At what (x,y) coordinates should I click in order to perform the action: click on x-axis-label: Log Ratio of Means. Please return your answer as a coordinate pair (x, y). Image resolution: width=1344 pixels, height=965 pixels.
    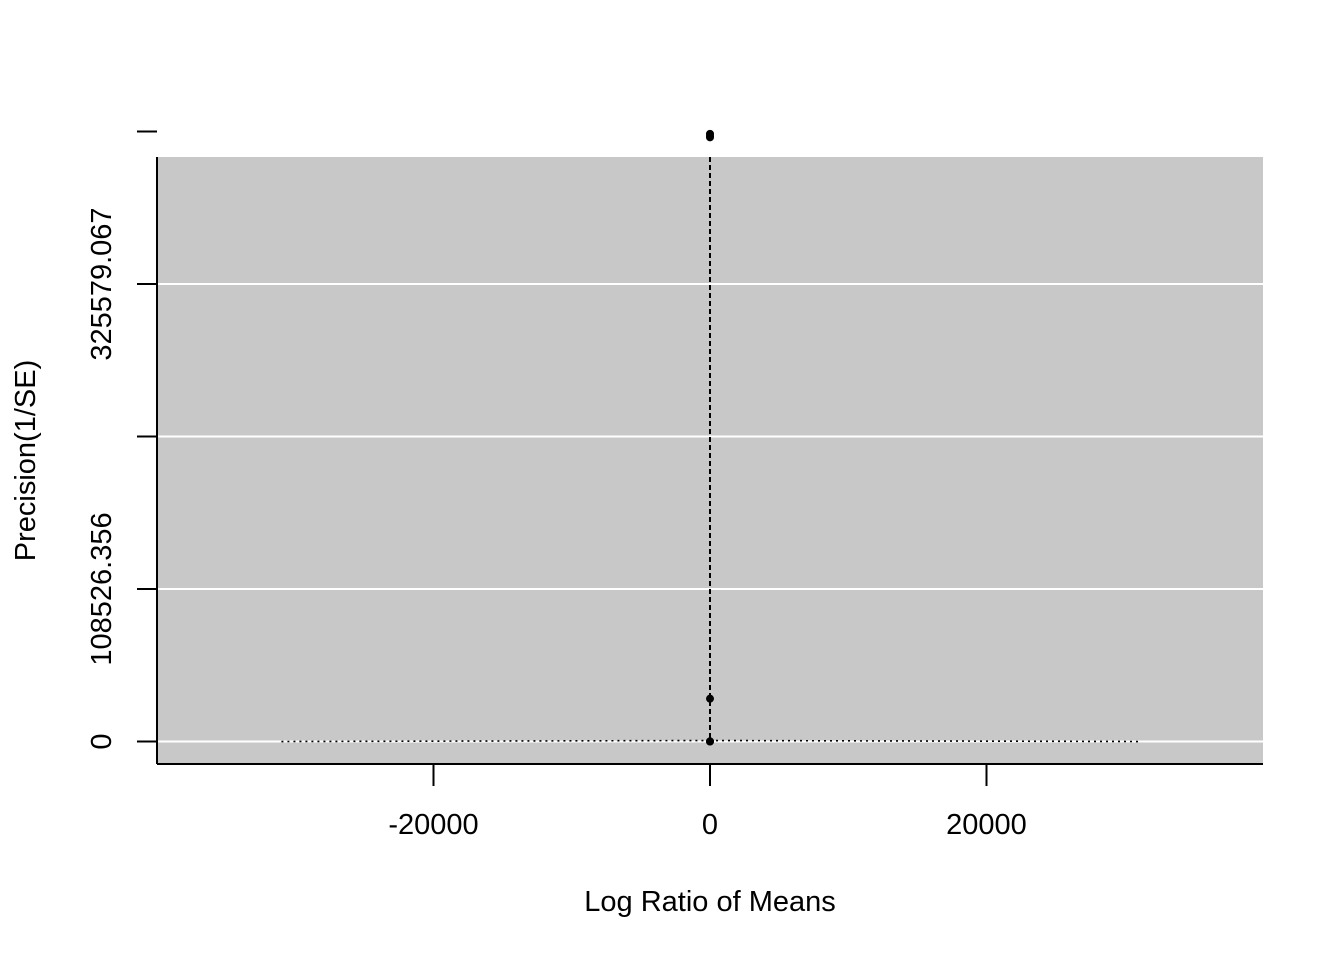
    Looking at the image, I should click on (709, 902).